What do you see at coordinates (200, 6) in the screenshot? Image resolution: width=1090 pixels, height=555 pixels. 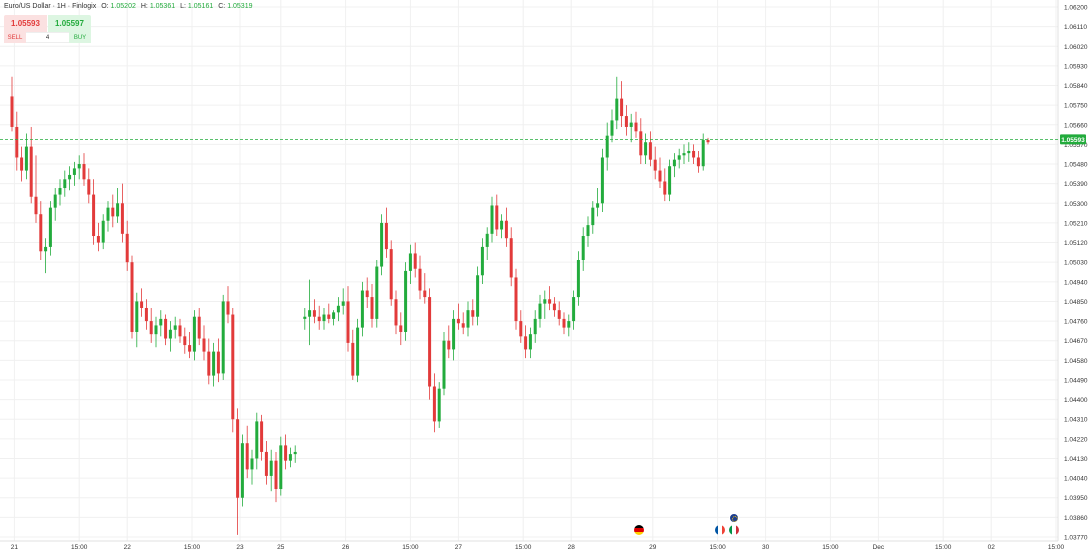 I see `low-value: 1.05161` at bounding box center [200, 6].